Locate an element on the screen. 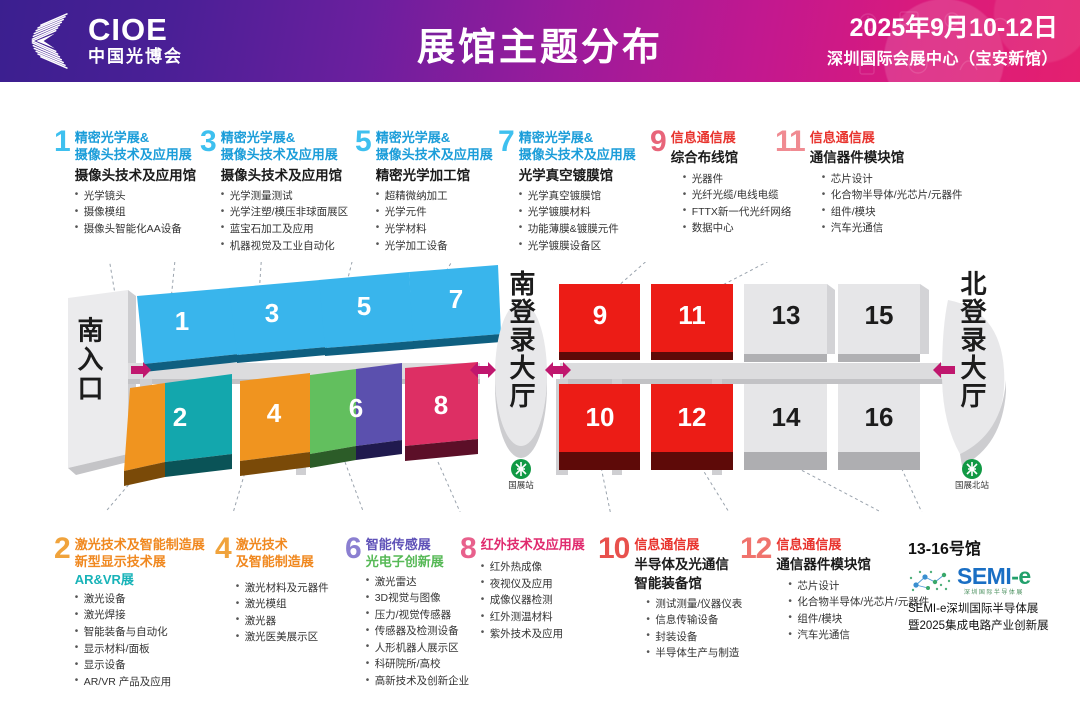  header-decoration is located at coordinates (960, 41).